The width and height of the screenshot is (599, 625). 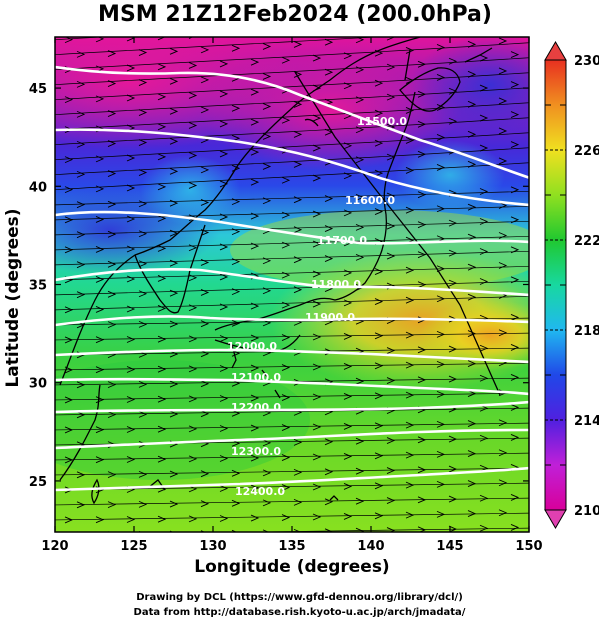 I want to click on colorbar-tick-label: 222, so click(x=586, y=241).